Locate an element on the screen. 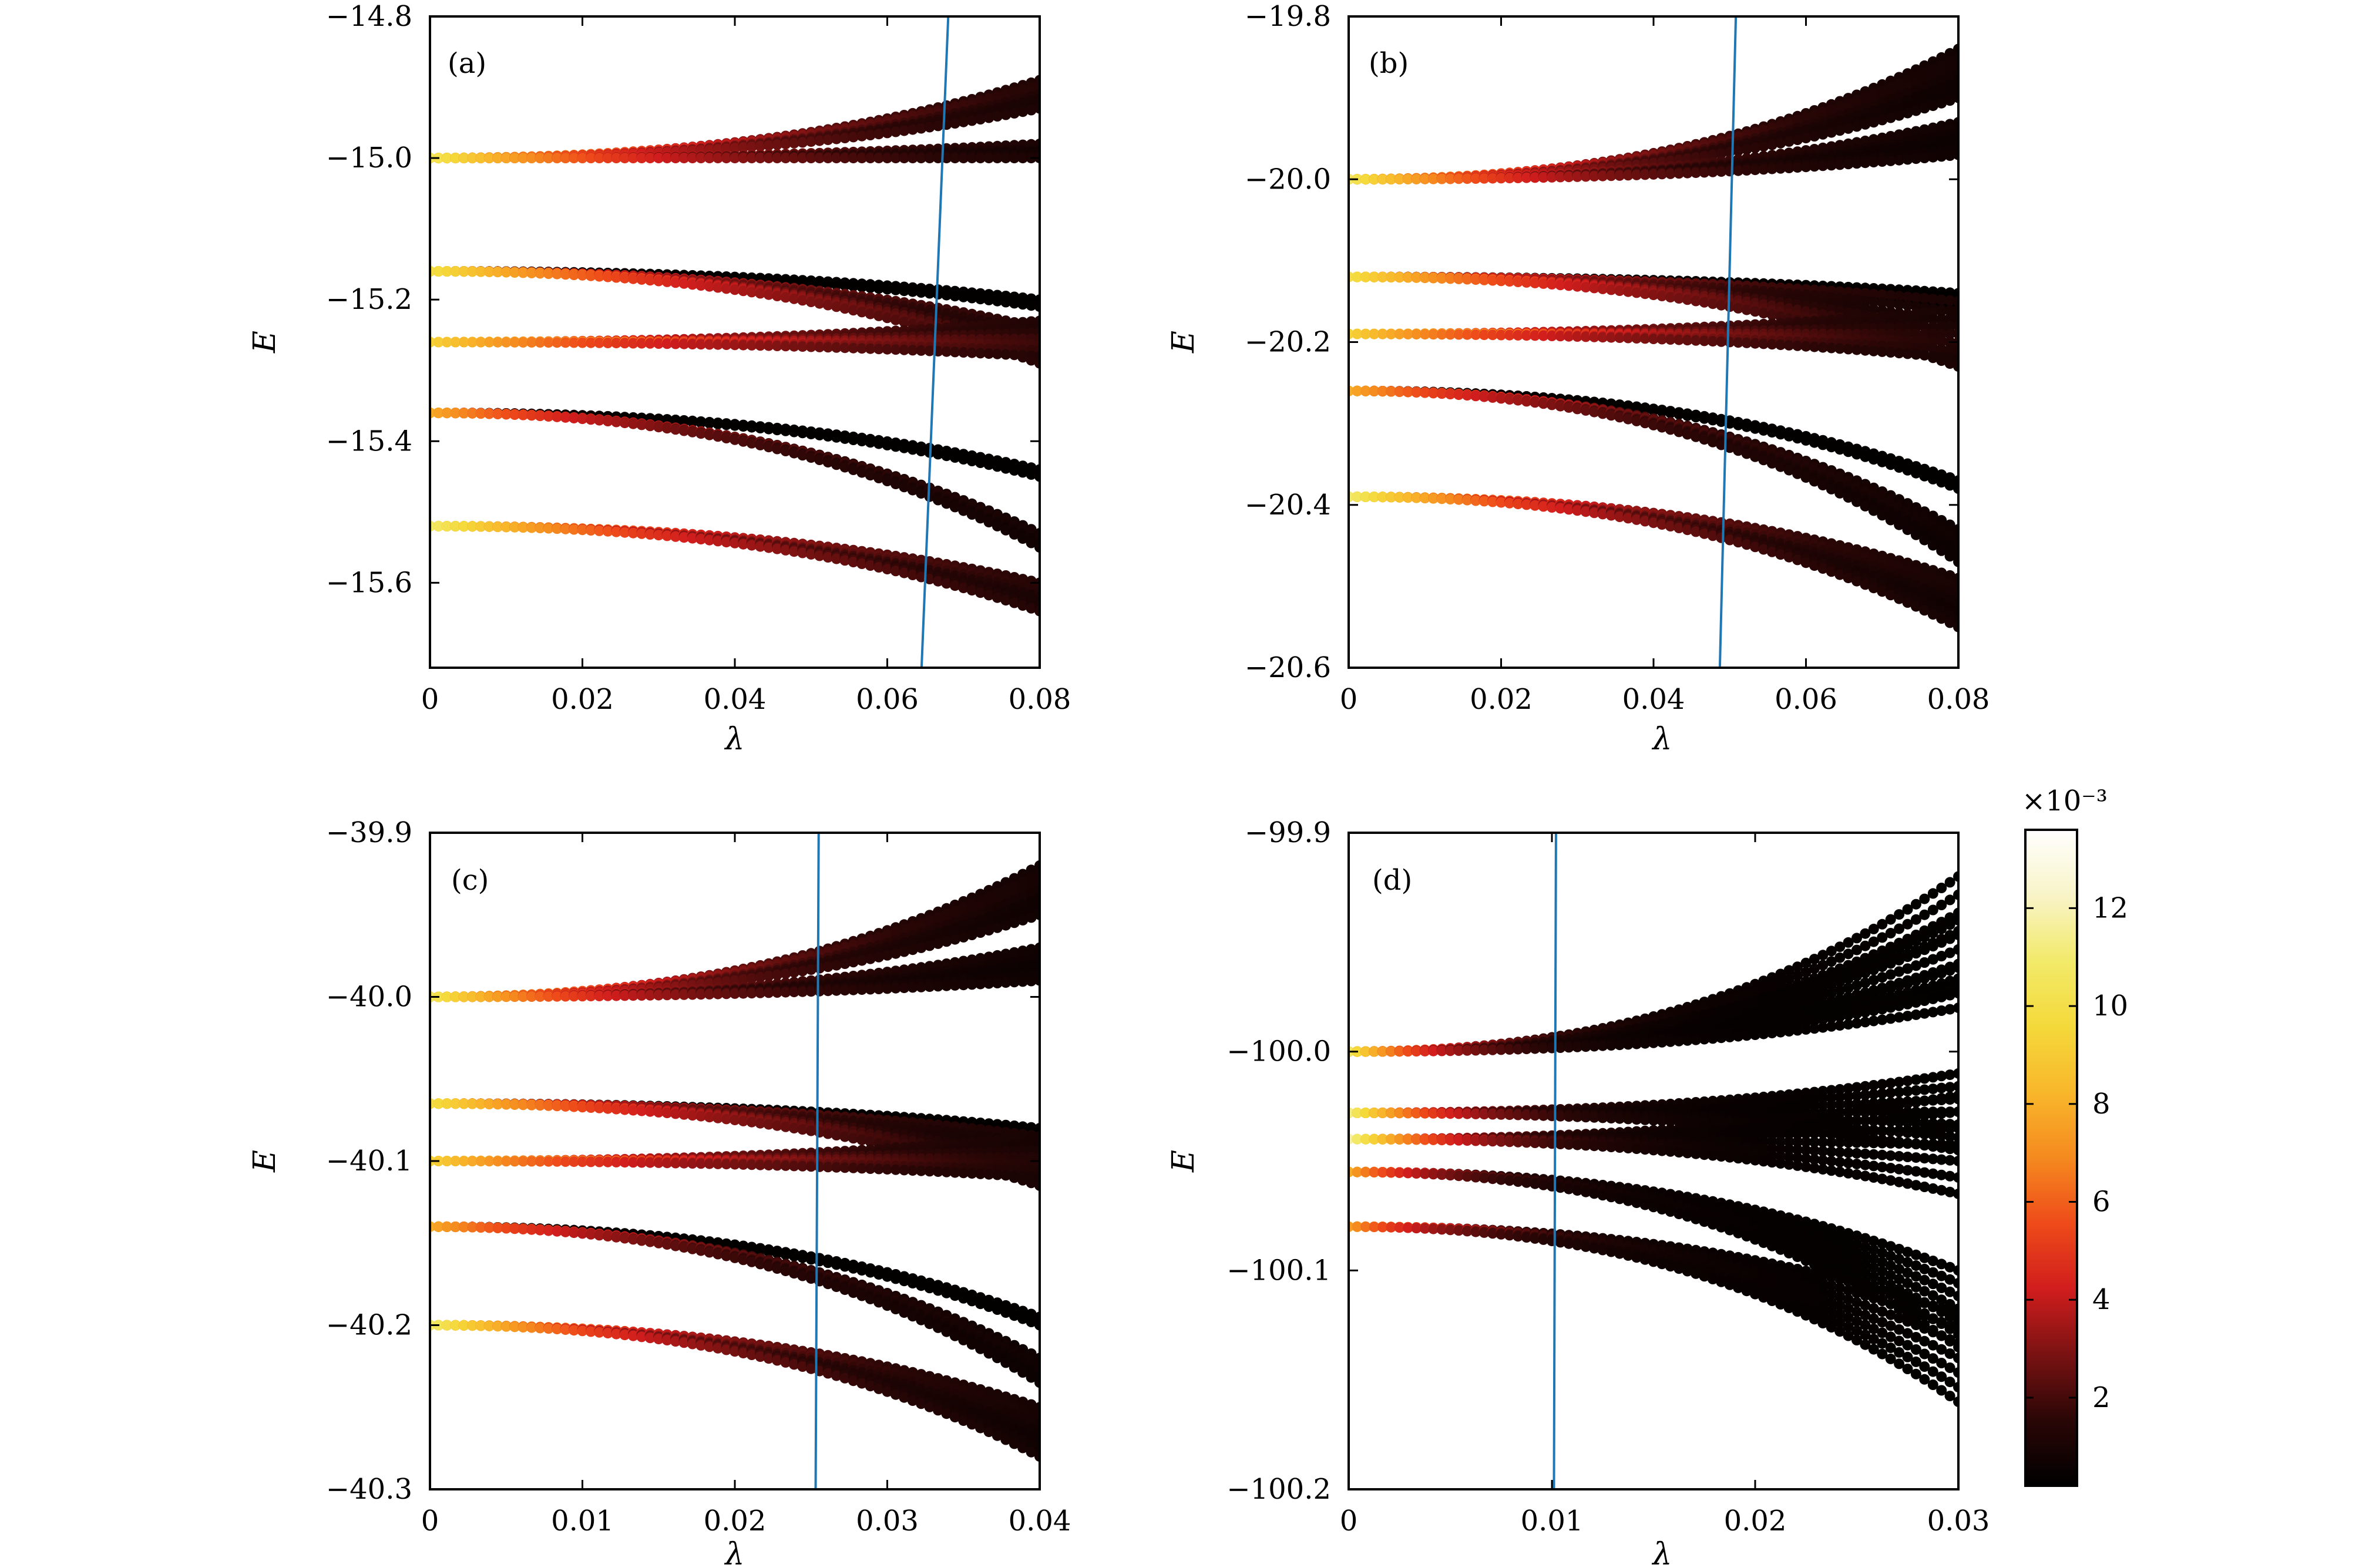 The height and width of the screenshot is (1568, 2359). panel-a-x-tick-label: 0.06 is located at coordinates (887, 699).